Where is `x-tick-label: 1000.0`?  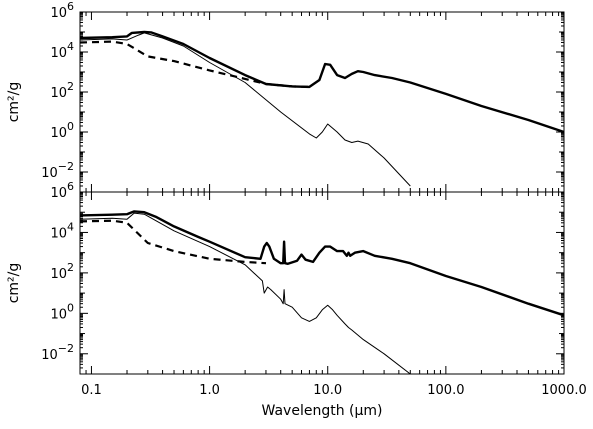
x-tick-label: 1000.0 is located at coordinates (564, 390).